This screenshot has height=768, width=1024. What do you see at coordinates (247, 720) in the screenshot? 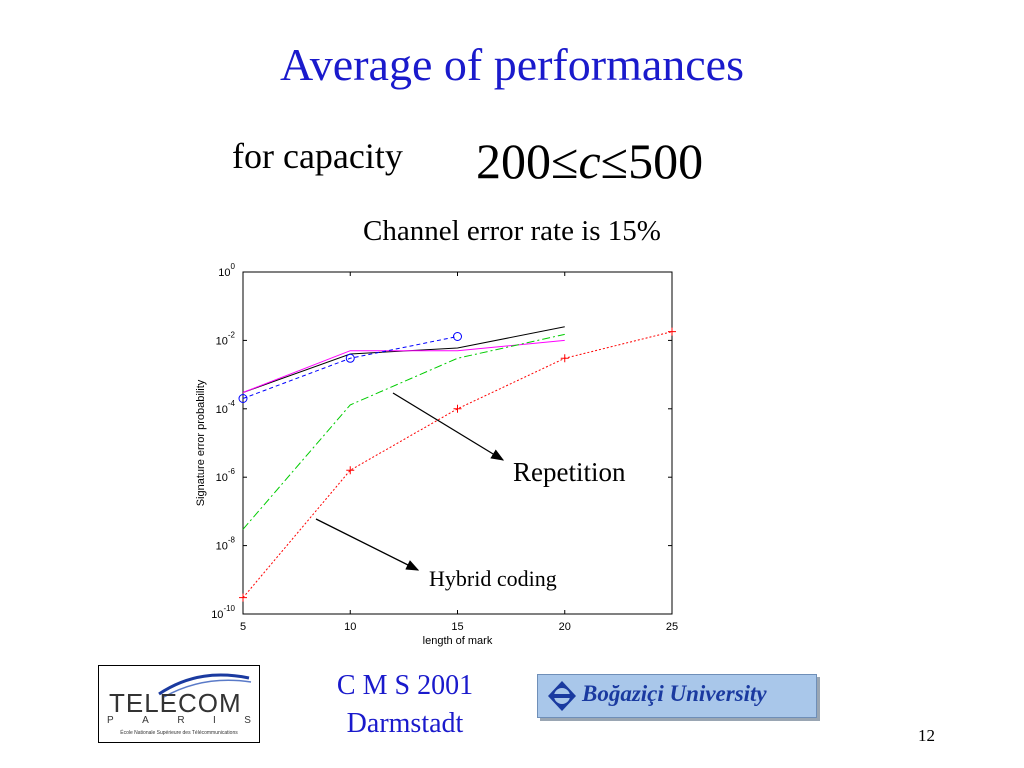
I see `paris-letter: S` at bounding box center [247, 720].